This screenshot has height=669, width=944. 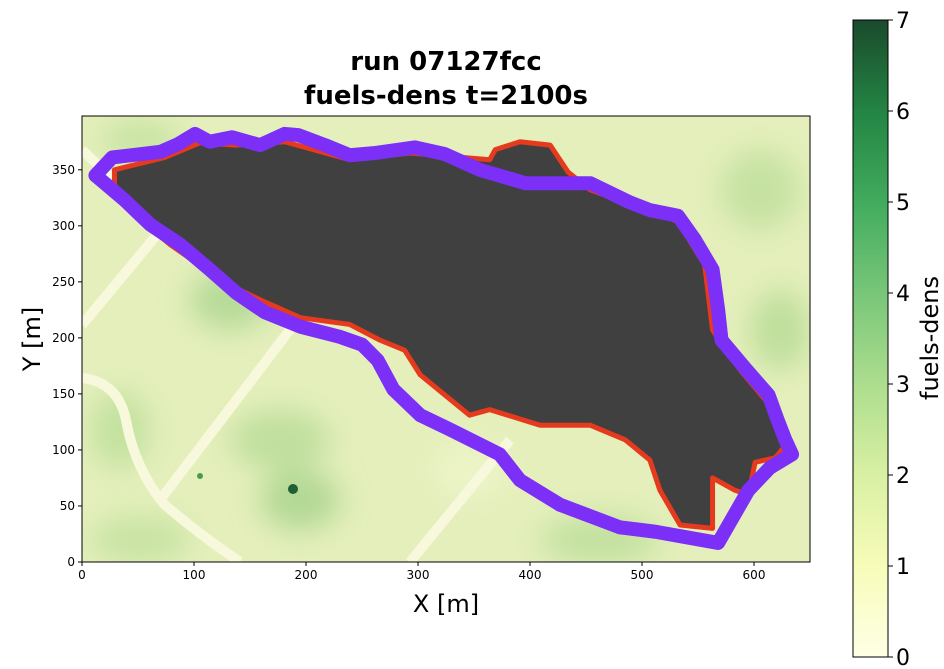 What do you see at coordinates (903, 657) in the screenshot?
I see `colorbar-tick-label: 0` at bounding box center [903, 657].